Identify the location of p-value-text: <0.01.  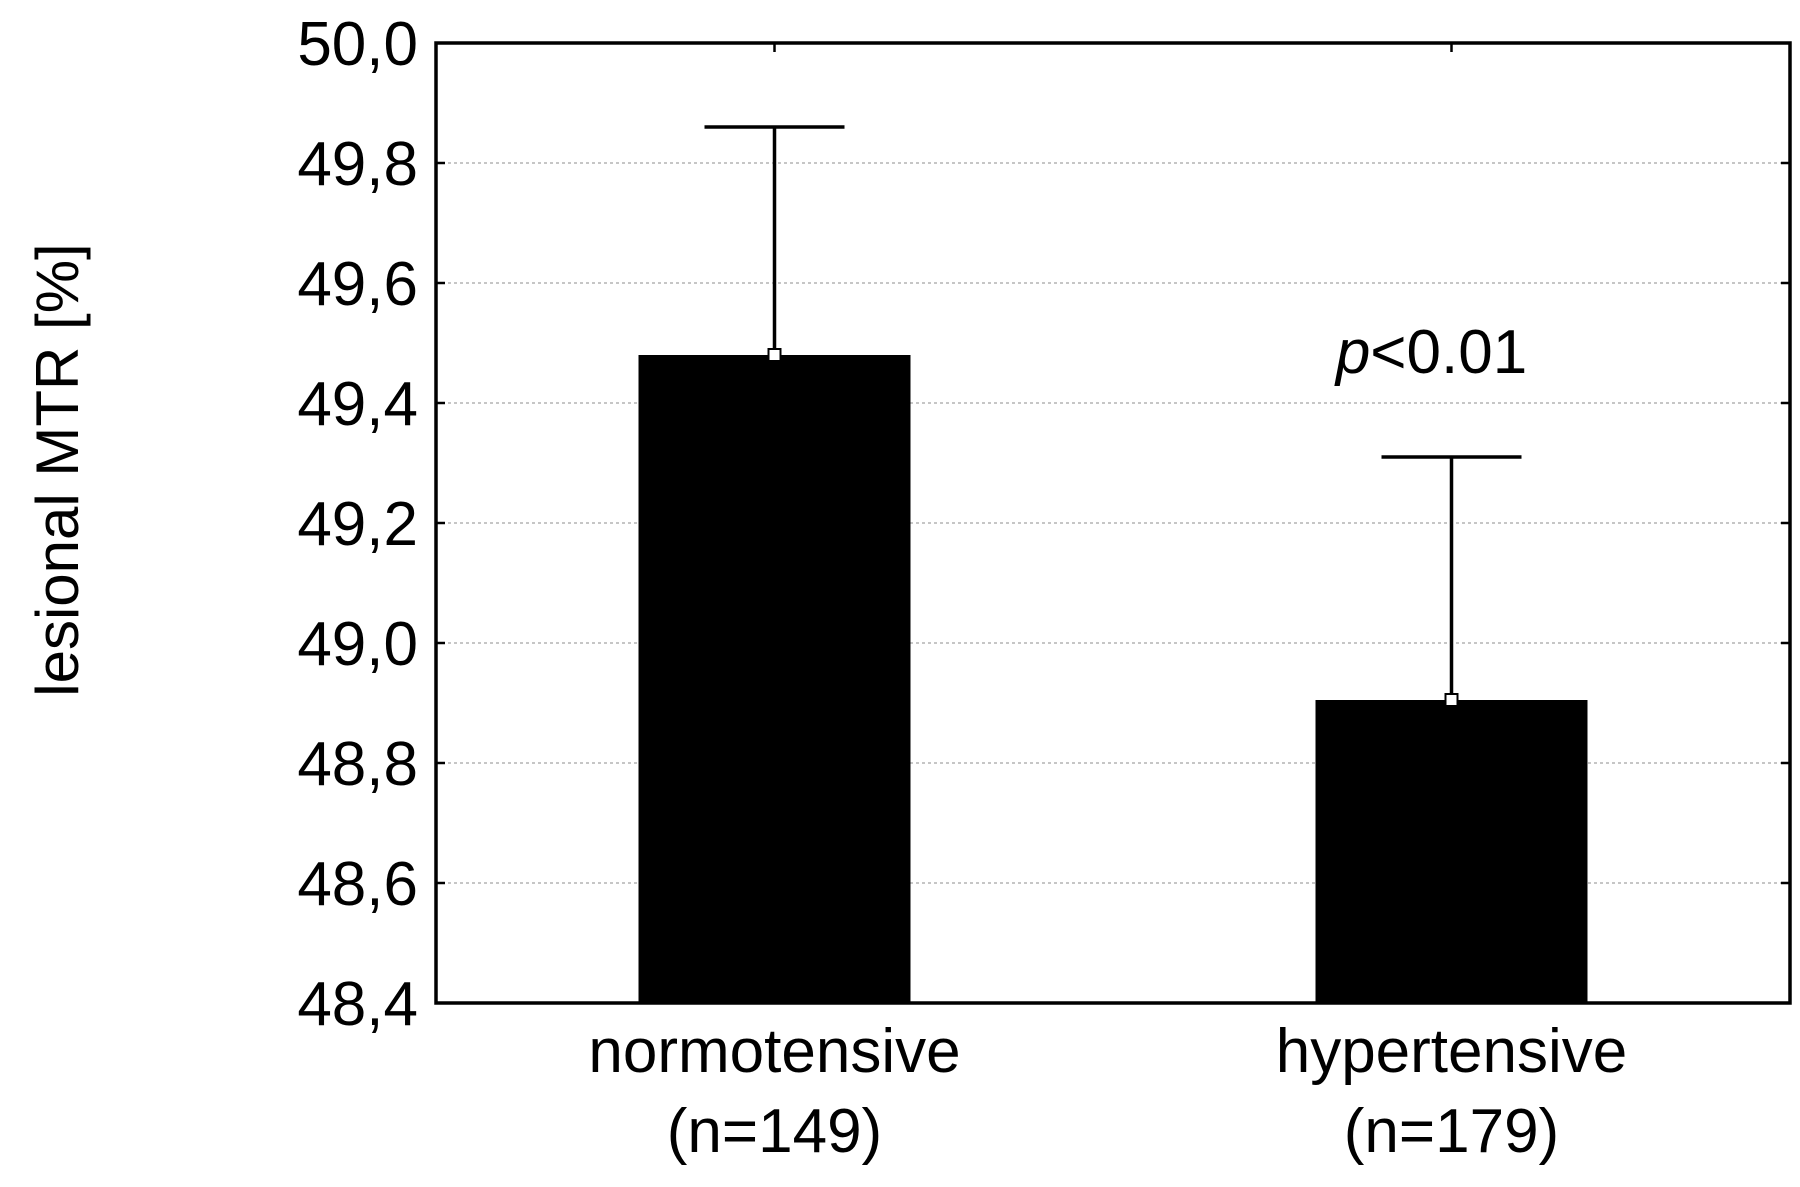
(1448, 352).